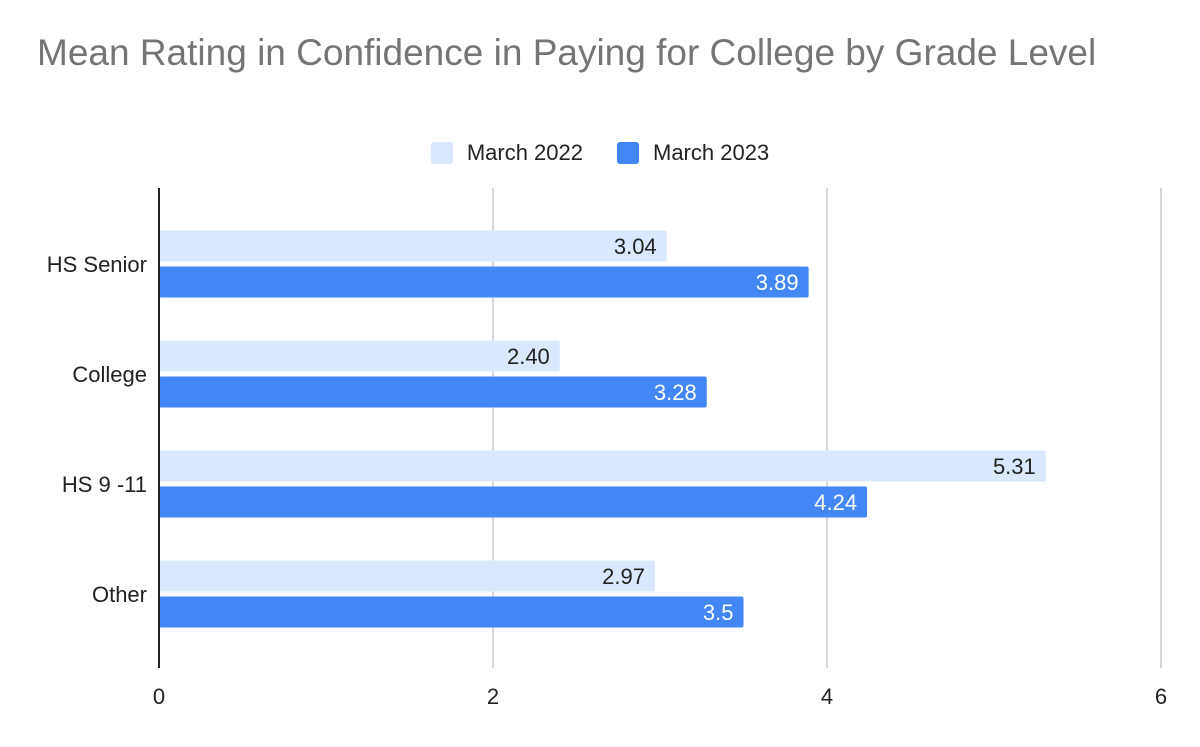  Describe the element at coordinates (493, 696) in the screenshot. I see `x-tick-label: 2` at that location.